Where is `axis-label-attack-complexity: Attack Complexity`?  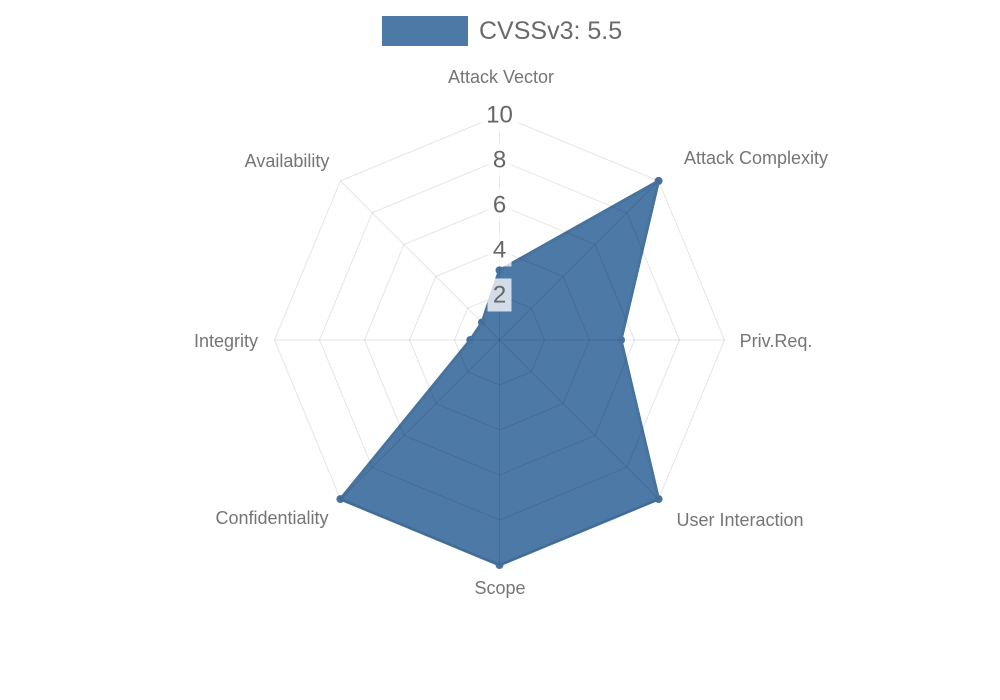 axis-label-attack-complexity: Attack Complexity is located at coordinates (756, 158).